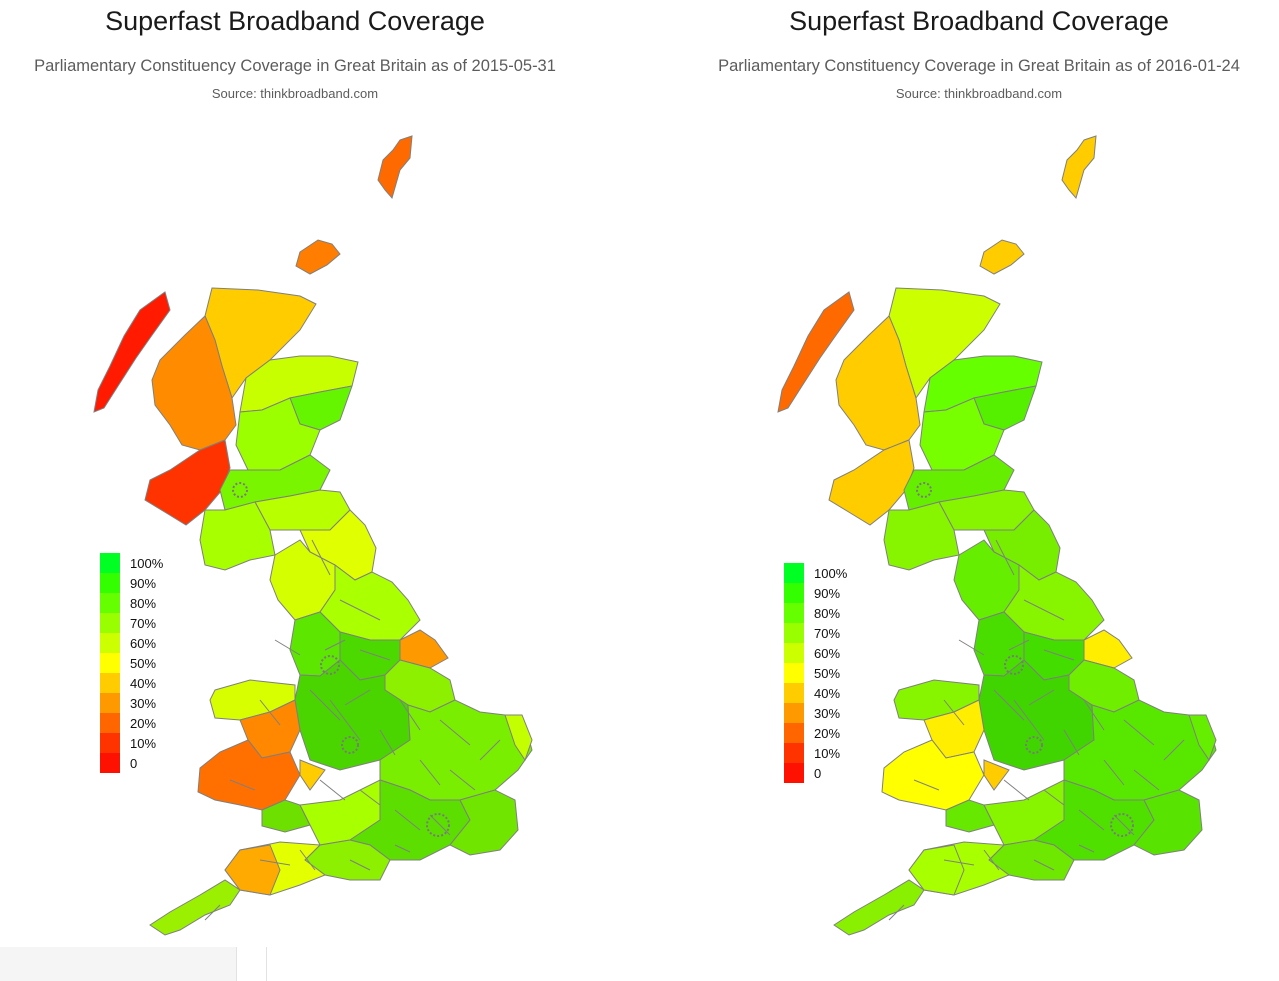  What do you see at coordinates (118, 964) in the screenshot?
I see `footer-panel` at bounding box center [118, 964].